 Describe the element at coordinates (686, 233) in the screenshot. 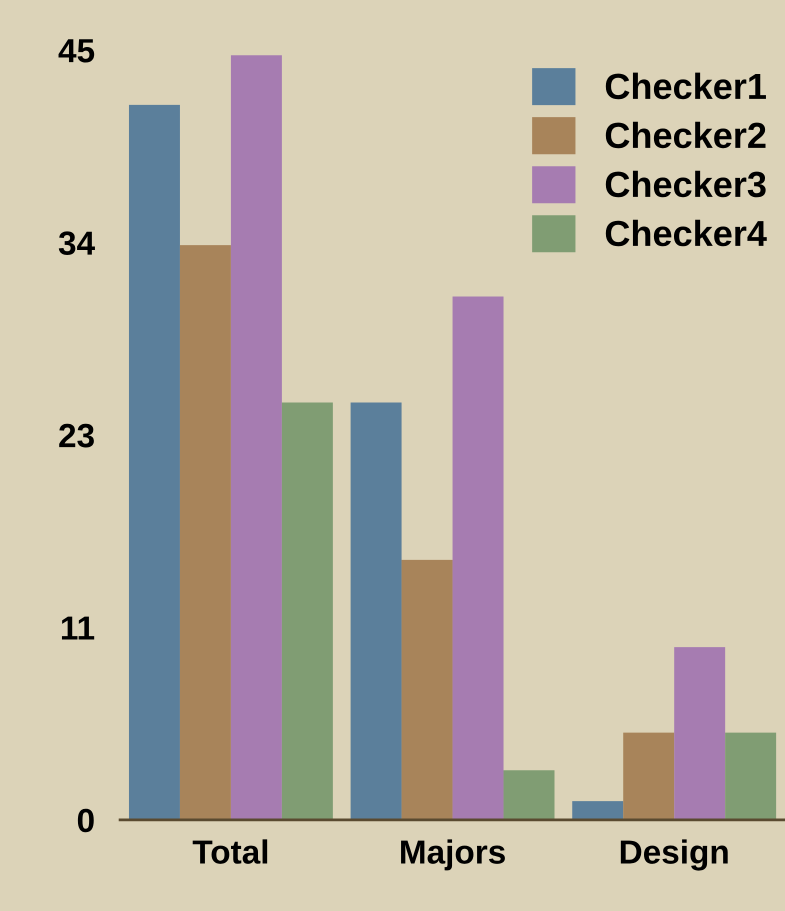

I see `legend-label: Checker4` at that location.